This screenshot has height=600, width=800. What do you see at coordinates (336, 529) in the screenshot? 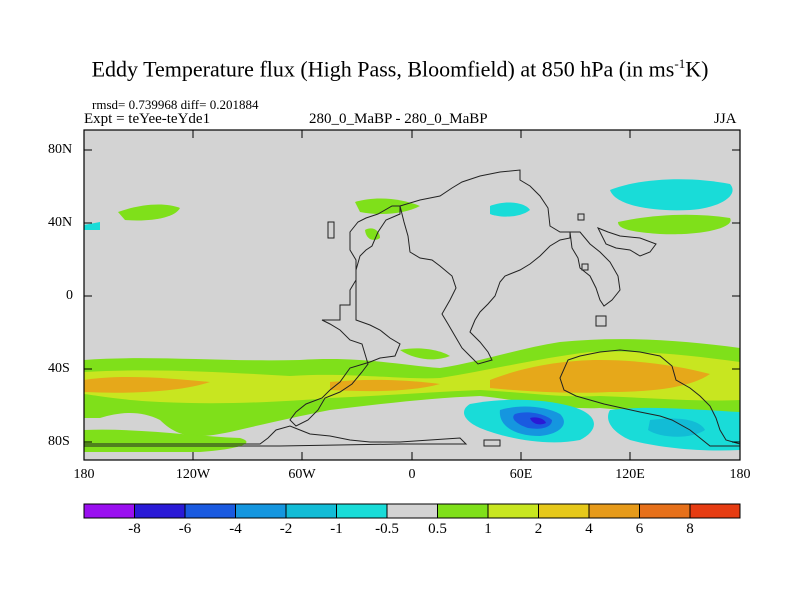
I see `colorbar-label-4: -1` at bounding box center [336, 529].